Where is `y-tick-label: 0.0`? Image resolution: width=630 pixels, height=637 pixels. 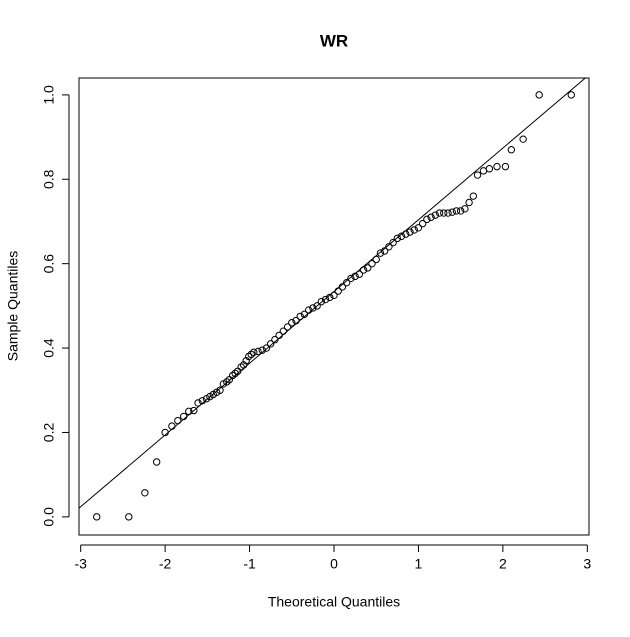
y-tick-label: 0.0 is located at coordinates (49, 517).